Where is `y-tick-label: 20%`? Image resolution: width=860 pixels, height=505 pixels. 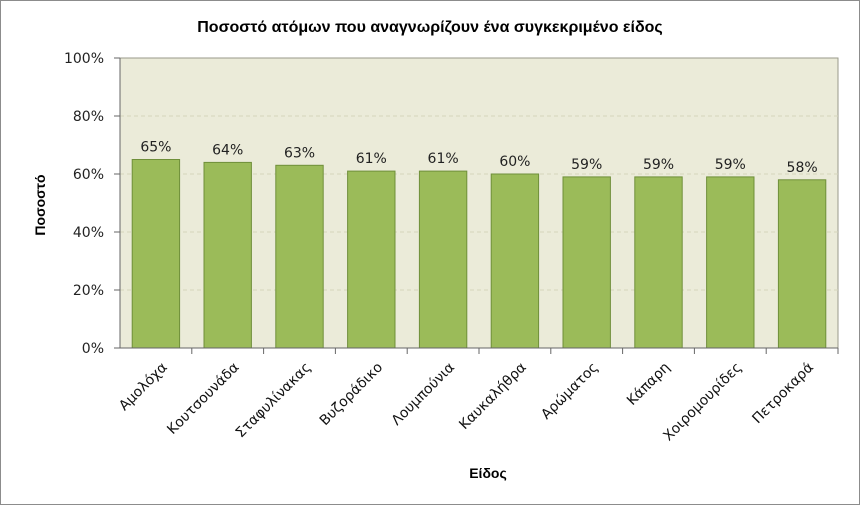 y-tick-label: 20% is located at coordinates (88, 291).